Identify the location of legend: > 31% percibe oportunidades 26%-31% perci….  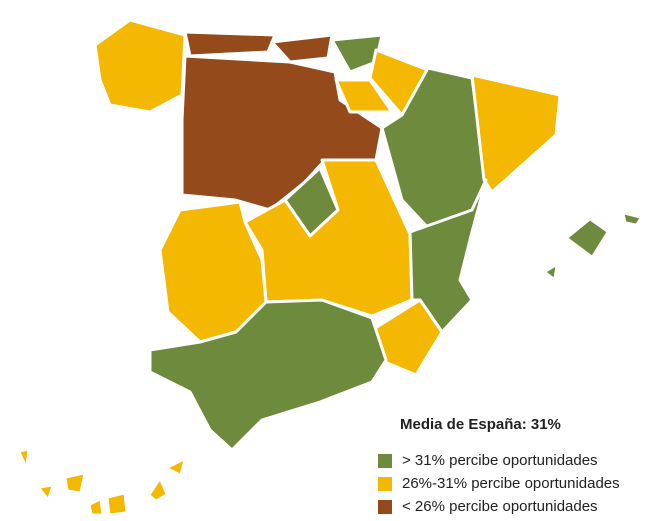
(499, 483).